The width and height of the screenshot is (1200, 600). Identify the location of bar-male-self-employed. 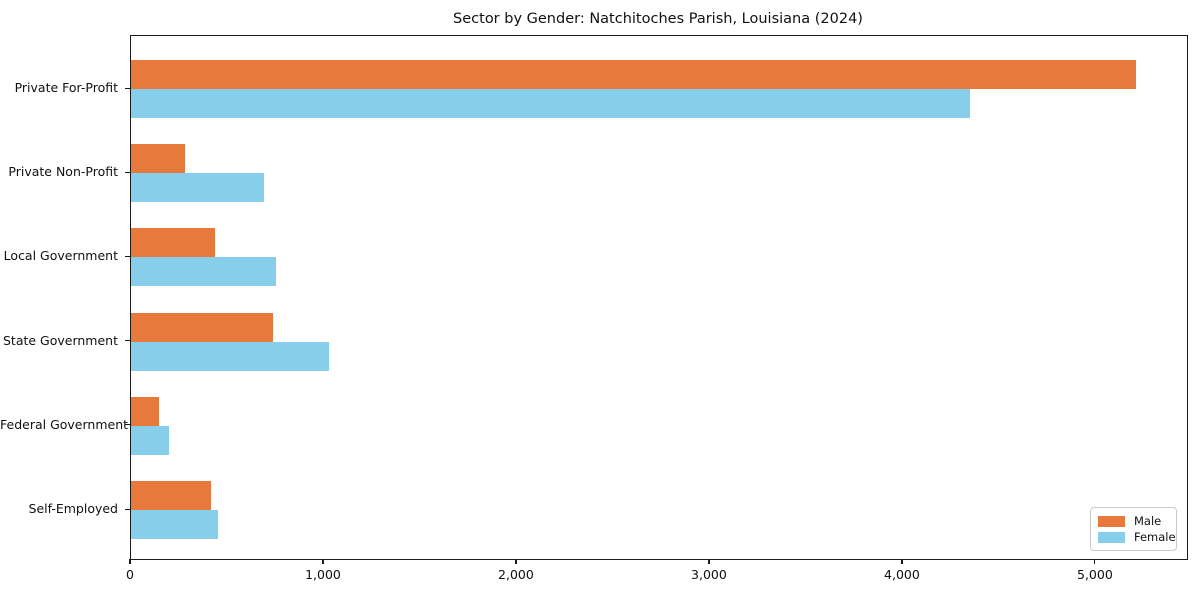
(171, 495).